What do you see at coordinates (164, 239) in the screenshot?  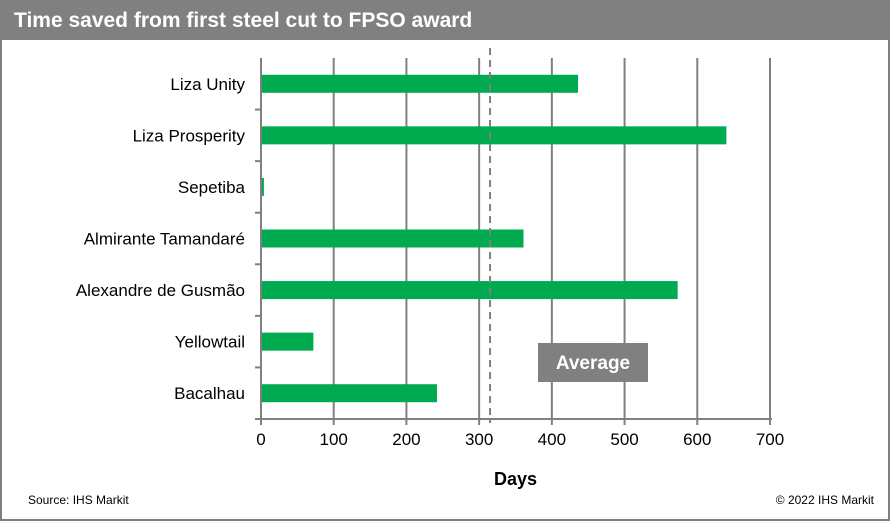 I see `y-category-label: Almirante Tamandaré` at bounding box center [164, 239].